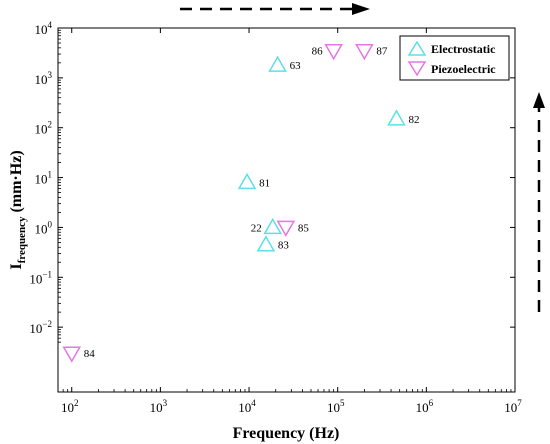 The image size is (550, 444). What do you see at coordinates (539, 100) in the screenshot?
I see `right-dashed-arrow-head` at bounding box center [539, 100].